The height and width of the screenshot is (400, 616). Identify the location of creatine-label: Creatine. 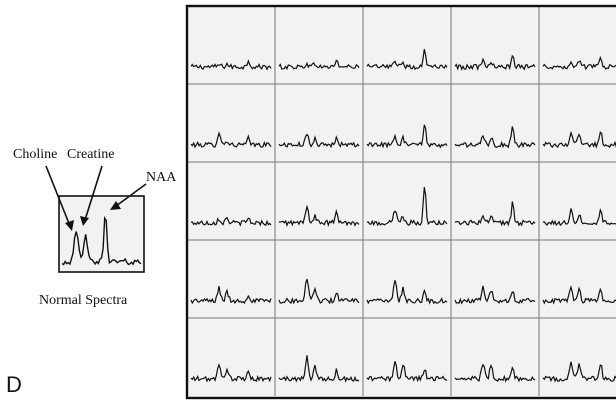
(90, 154).